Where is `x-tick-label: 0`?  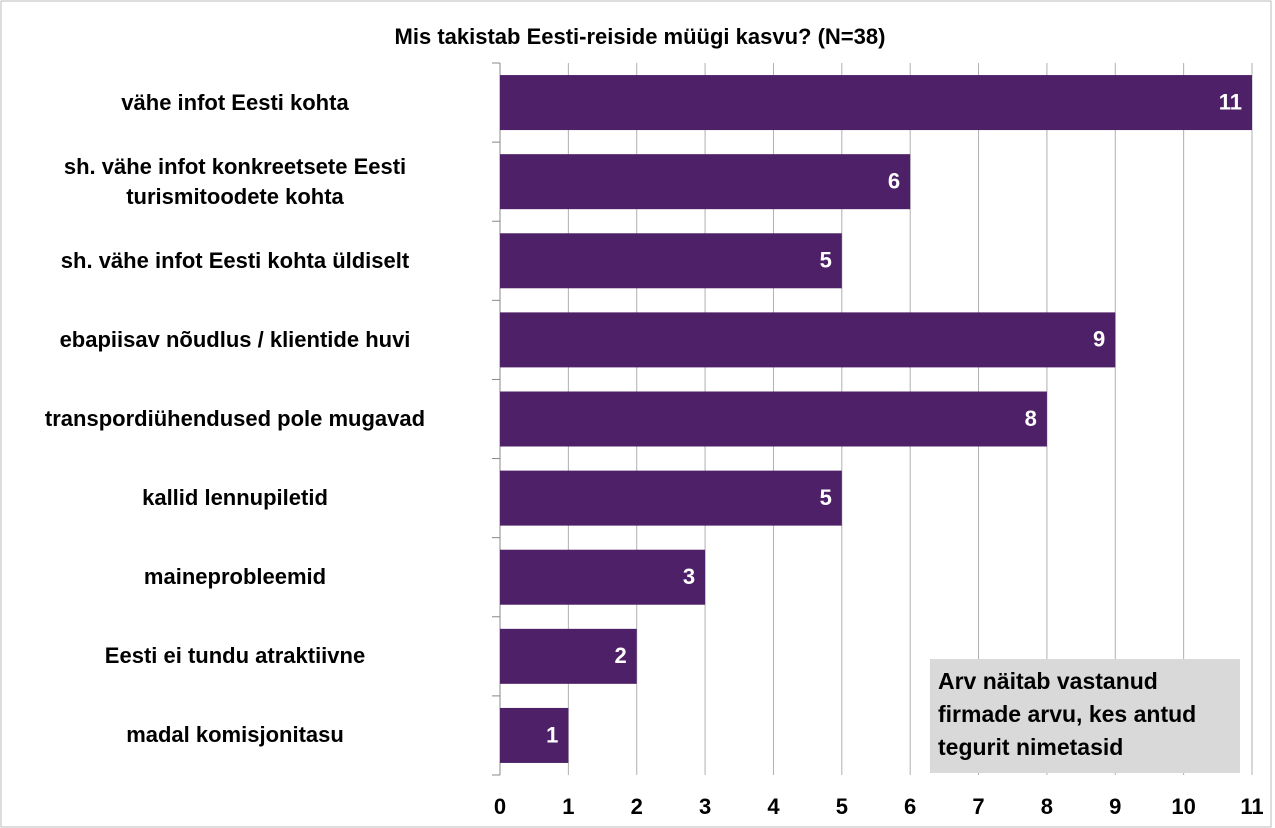 x-tick-label: 0 is located at coordinates (500, 806).